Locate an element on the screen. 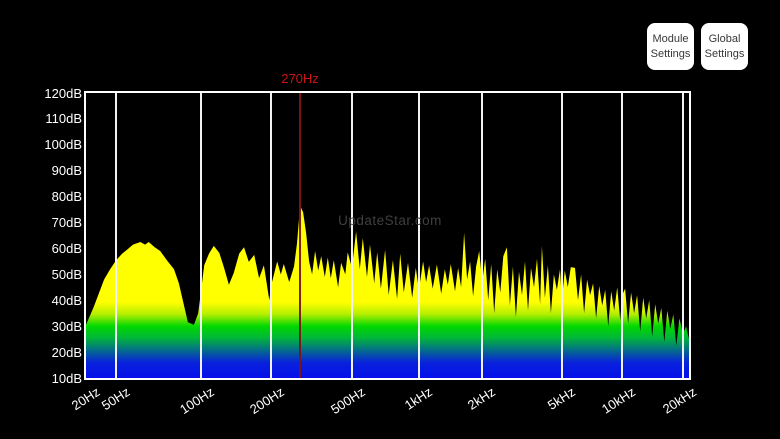 This screenshot has width=780, height=439. x-axis-tick-label: 200Hz is located at coordinates (267, 401).